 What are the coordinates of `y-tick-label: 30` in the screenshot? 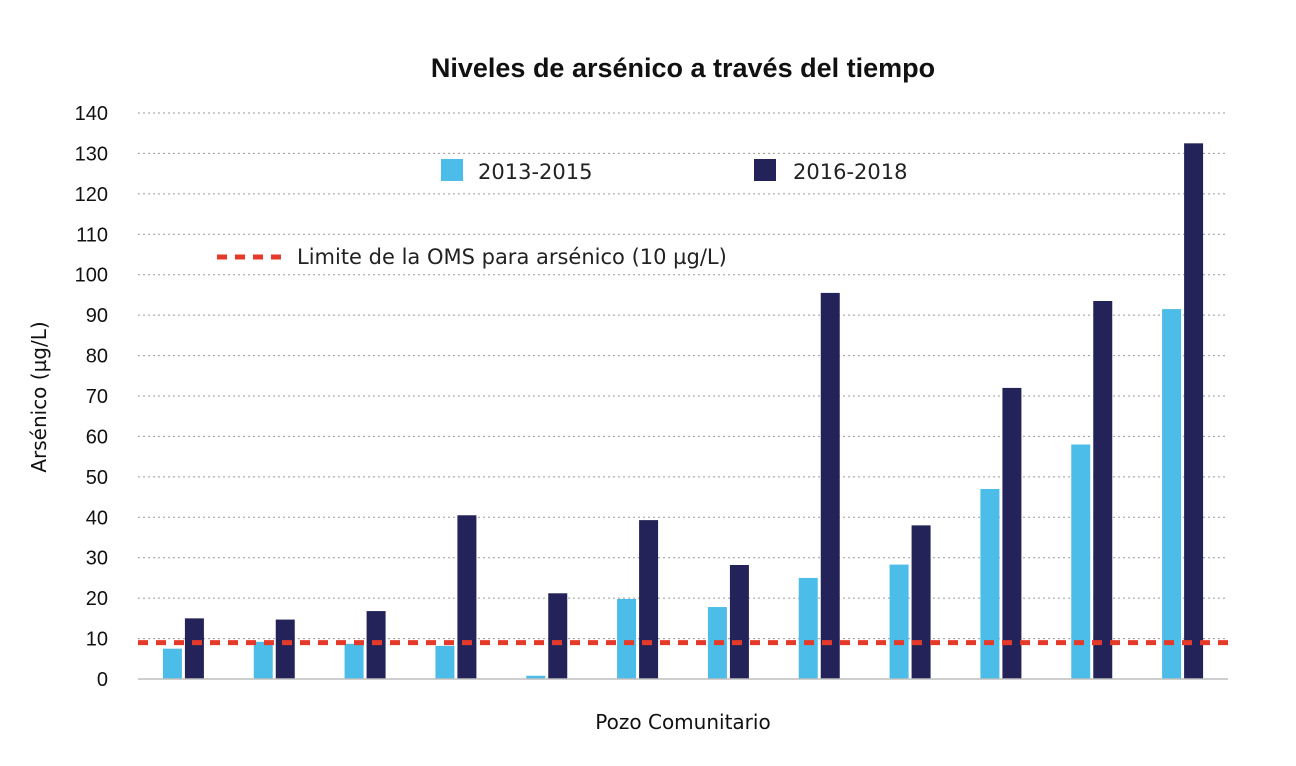 It's located at (97, 559).